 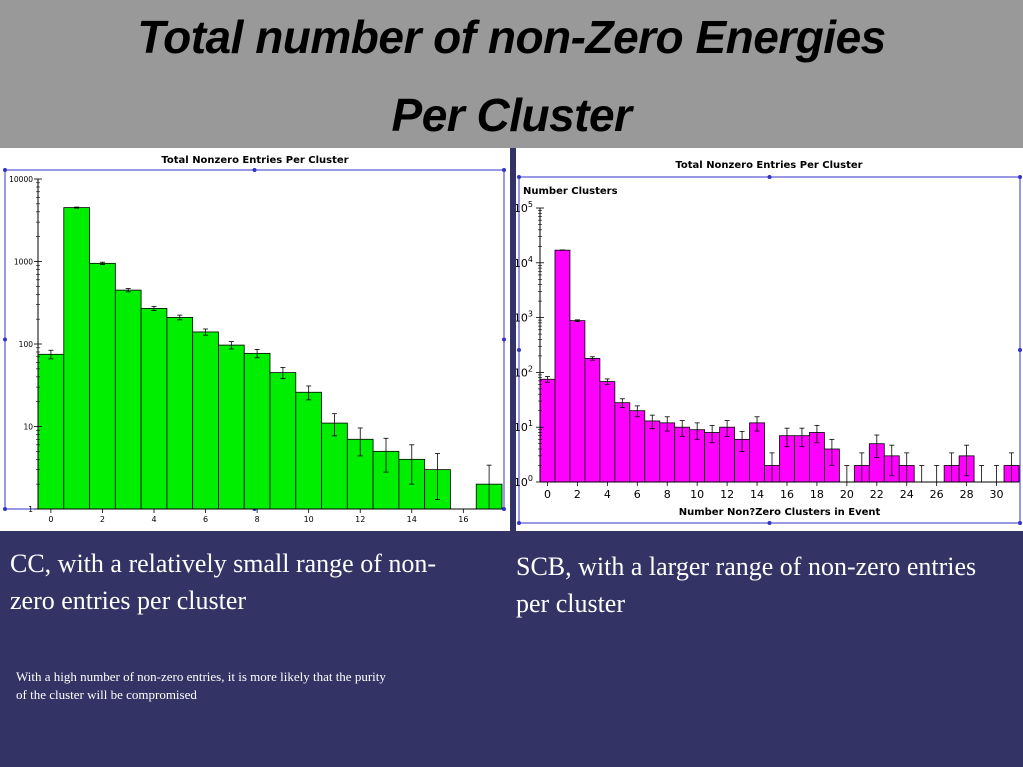 I want to click on scb-y-axis-label: Number Clusters, so click(x=570, y=191).